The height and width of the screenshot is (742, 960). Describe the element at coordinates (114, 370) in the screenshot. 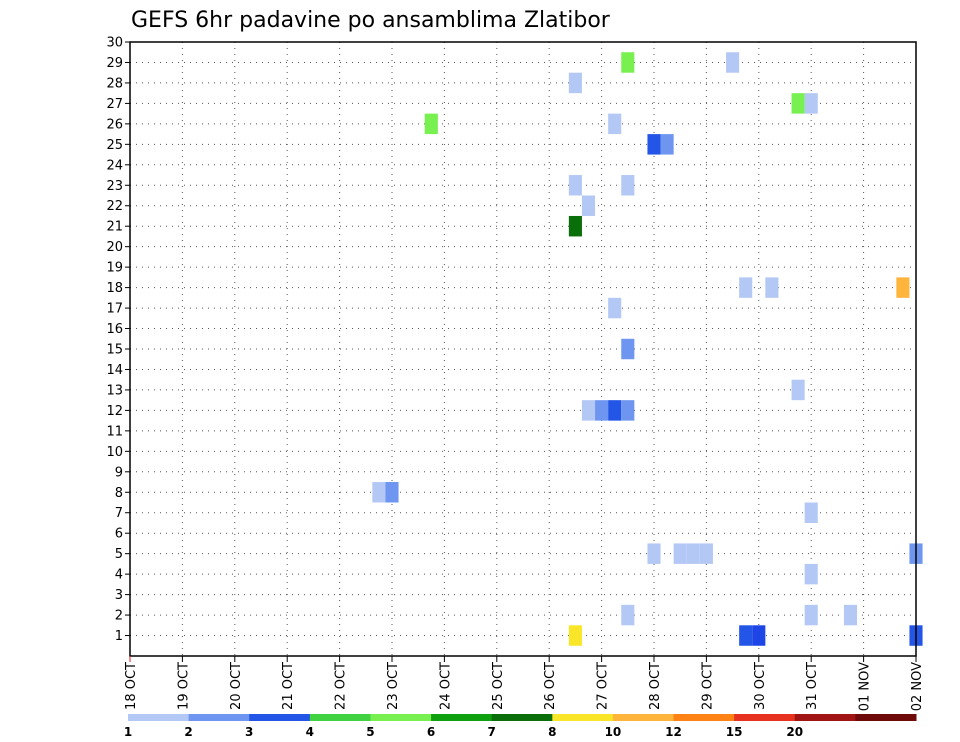

I see `y-tick-label: 14` at that location.